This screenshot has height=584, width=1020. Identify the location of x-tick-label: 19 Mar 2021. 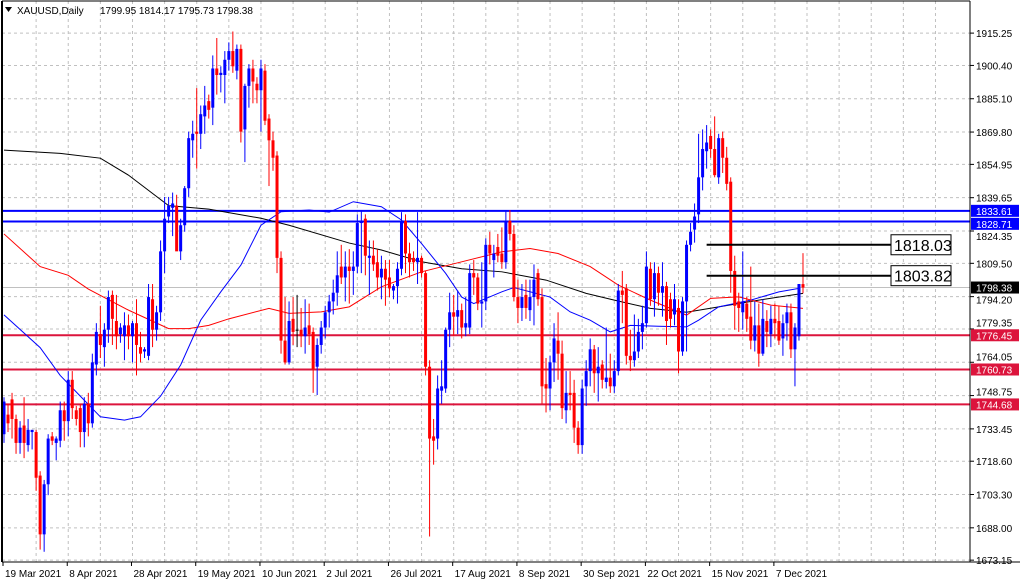
(33, 574).